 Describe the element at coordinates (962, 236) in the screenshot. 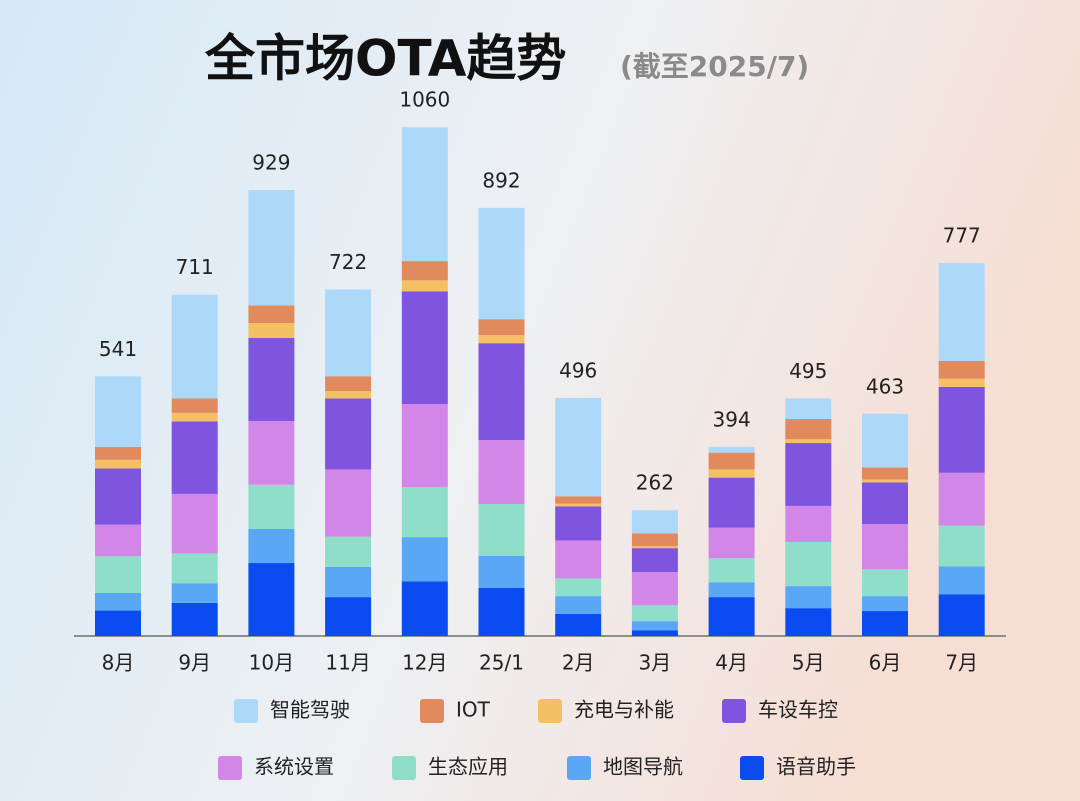

I see `total-label: 777` at that location.